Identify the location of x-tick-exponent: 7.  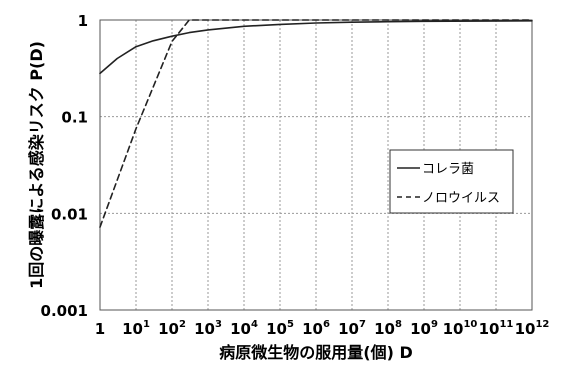
(362, 324).